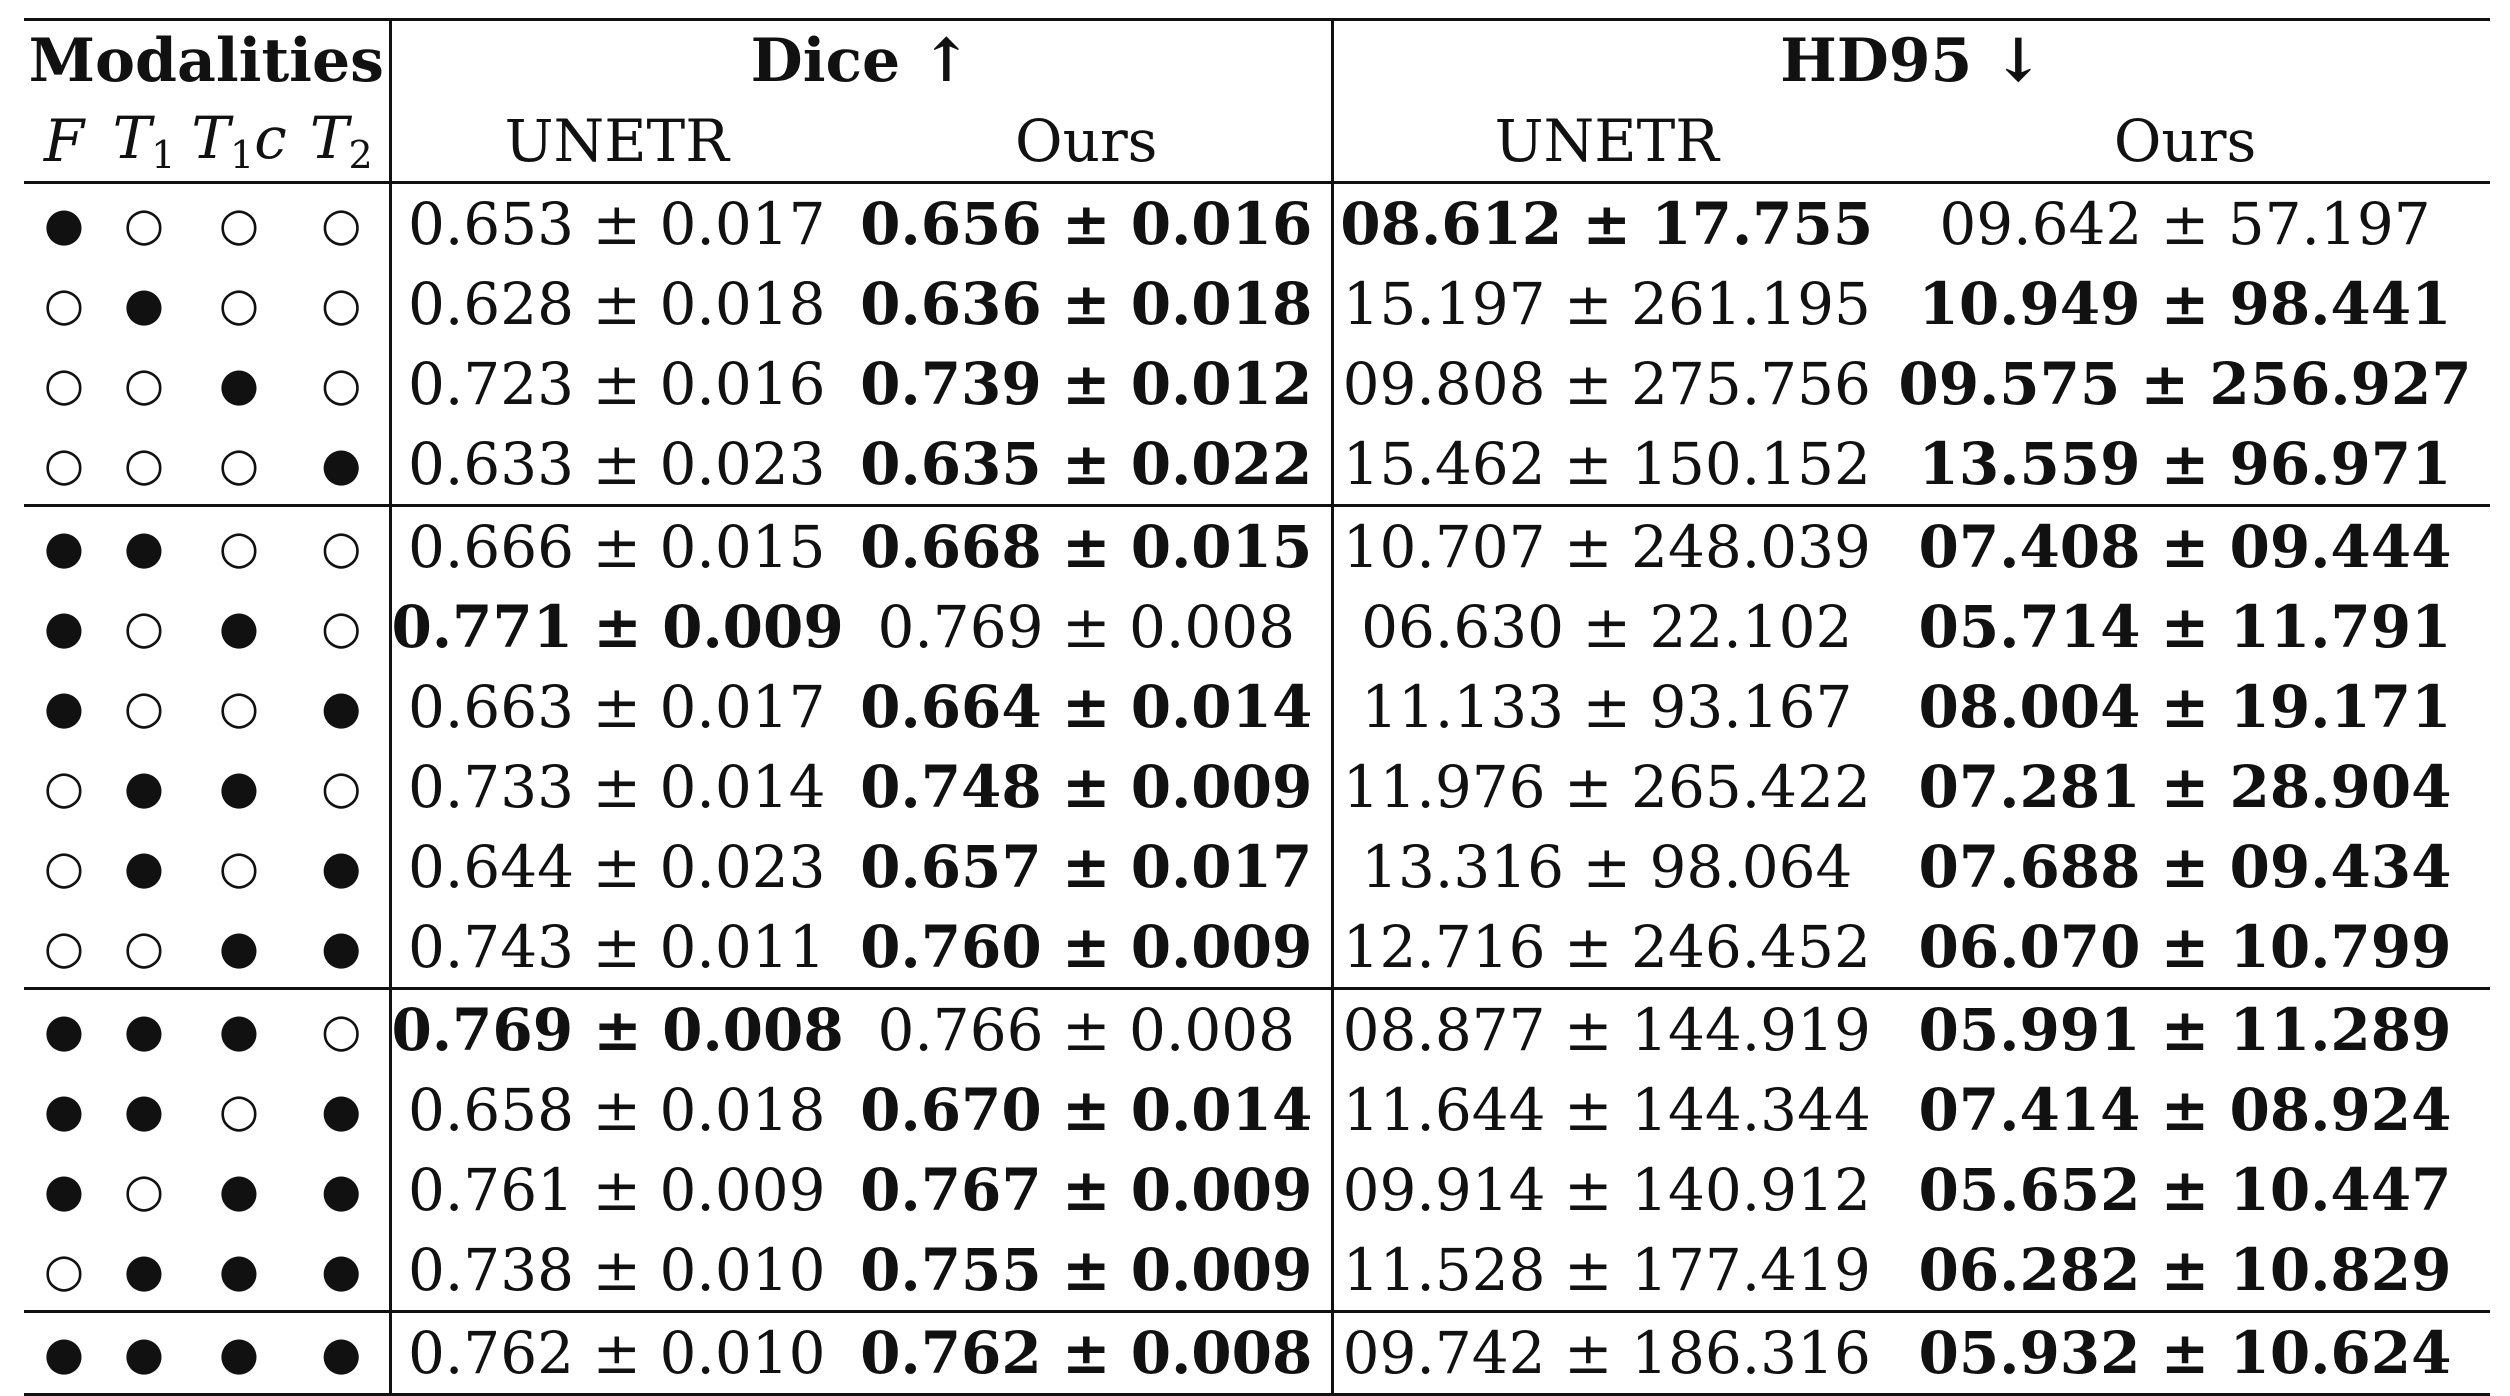 The height and width of the screenshot is (1396, 2510). What do you see at coordinates (242, 154) in the screenshot?
I see `modality-t1c-sub: 1` at bounding box center [242, 154].